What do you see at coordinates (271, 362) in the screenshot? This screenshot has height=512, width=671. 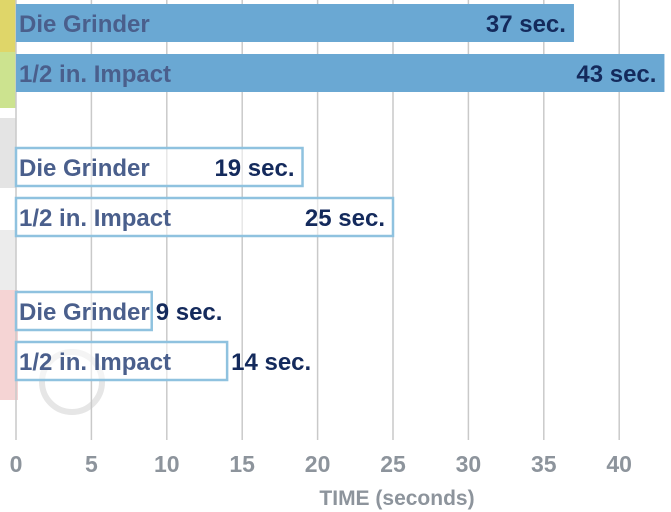 I see `bar-value-label: 14 sec.` at bounding box center [271, 362].